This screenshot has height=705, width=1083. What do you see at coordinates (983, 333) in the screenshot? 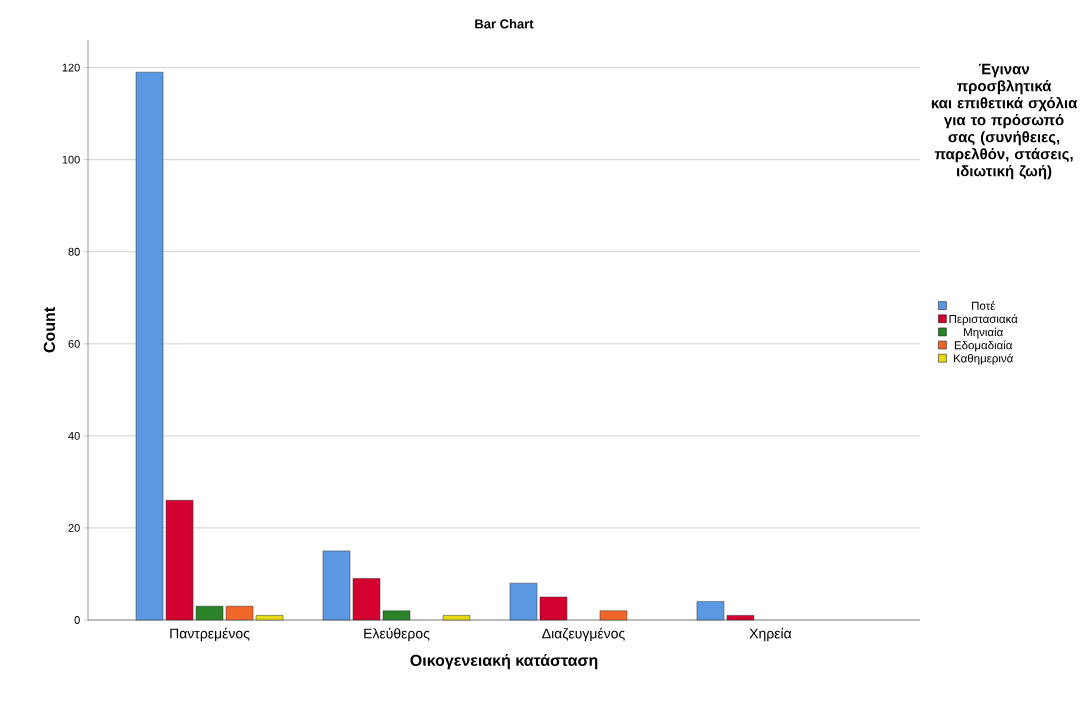
I see `legend-label: Μηνιαία` at bounding box center [983, 333].